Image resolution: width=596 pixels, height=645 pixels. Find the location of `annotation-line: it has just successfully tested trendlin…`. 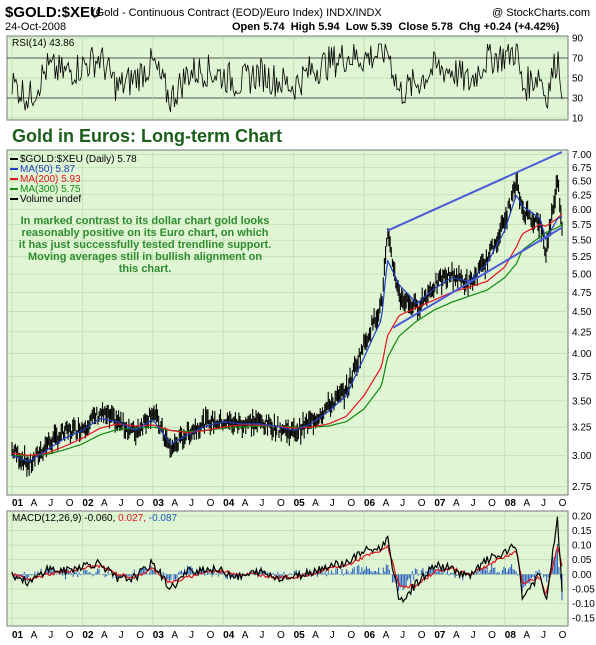

annotation-line: it has just successfully tested trendlin… is located at coordinates (145, 245).